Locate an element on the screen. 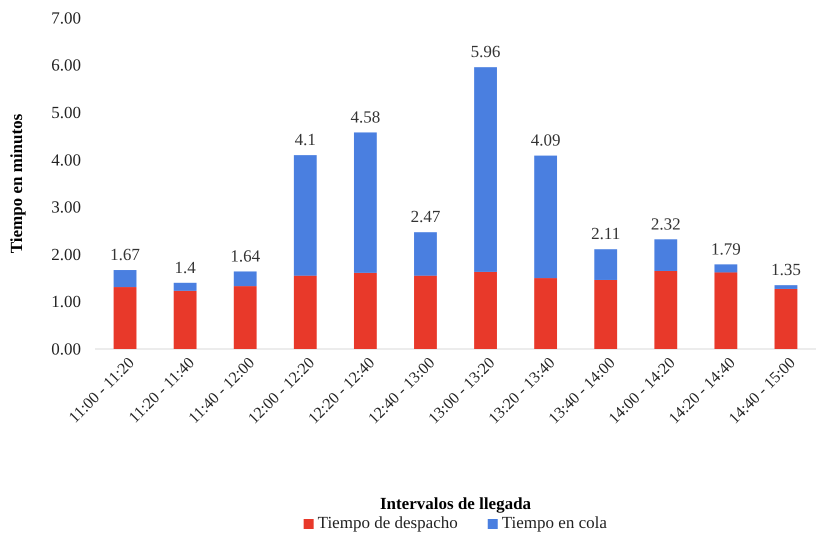 This screenshot has height=536, width=836. total-label: 1.64 is located at coordinates (245, 256).